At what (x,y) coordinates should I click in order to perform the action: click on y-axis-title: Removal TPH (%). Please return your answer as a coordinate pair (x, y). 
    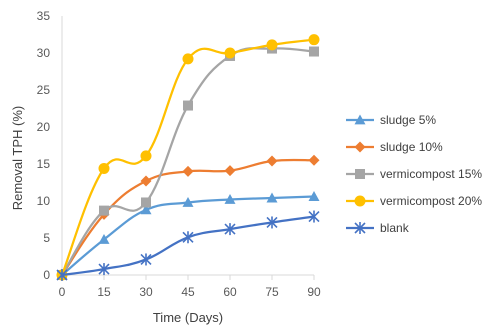
    Looking at the image, I should click on (17, 158).